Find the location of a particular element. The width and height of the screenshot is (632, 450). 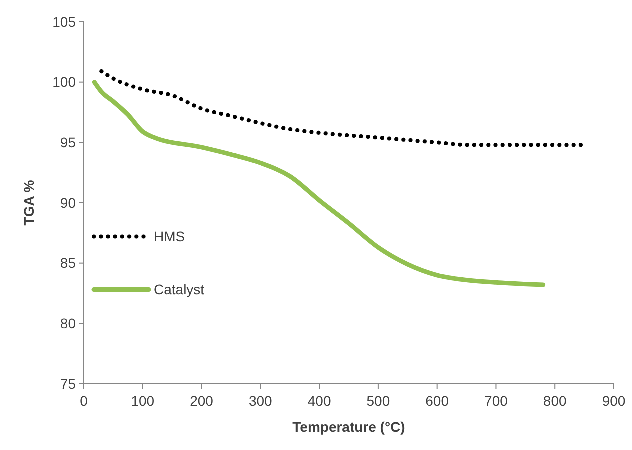

legend-label: Catalyst is located at coordinates (179, 290).